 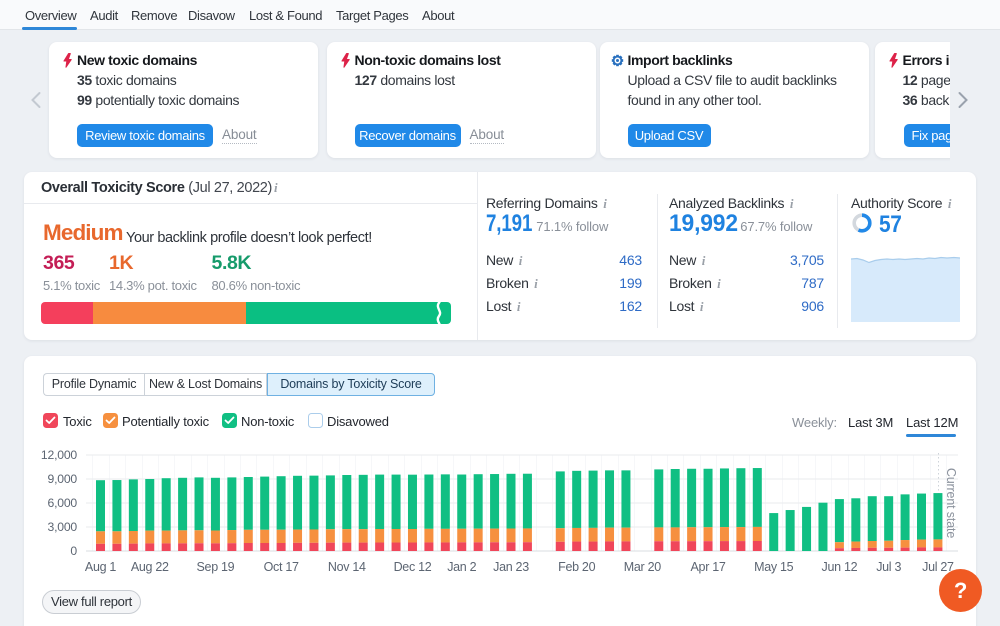 What do you see at coordinates (888, 567) in the screenshot?
I see `svg-text: Jul 3` at bounding box center [888, 567].